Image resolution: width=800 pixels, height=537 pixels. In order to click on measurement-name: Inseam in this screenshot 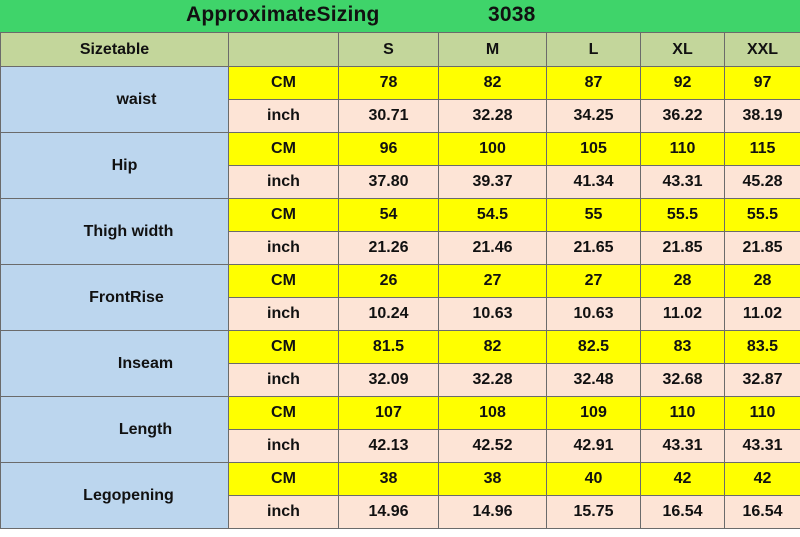, I will do `click(145, 363)`.